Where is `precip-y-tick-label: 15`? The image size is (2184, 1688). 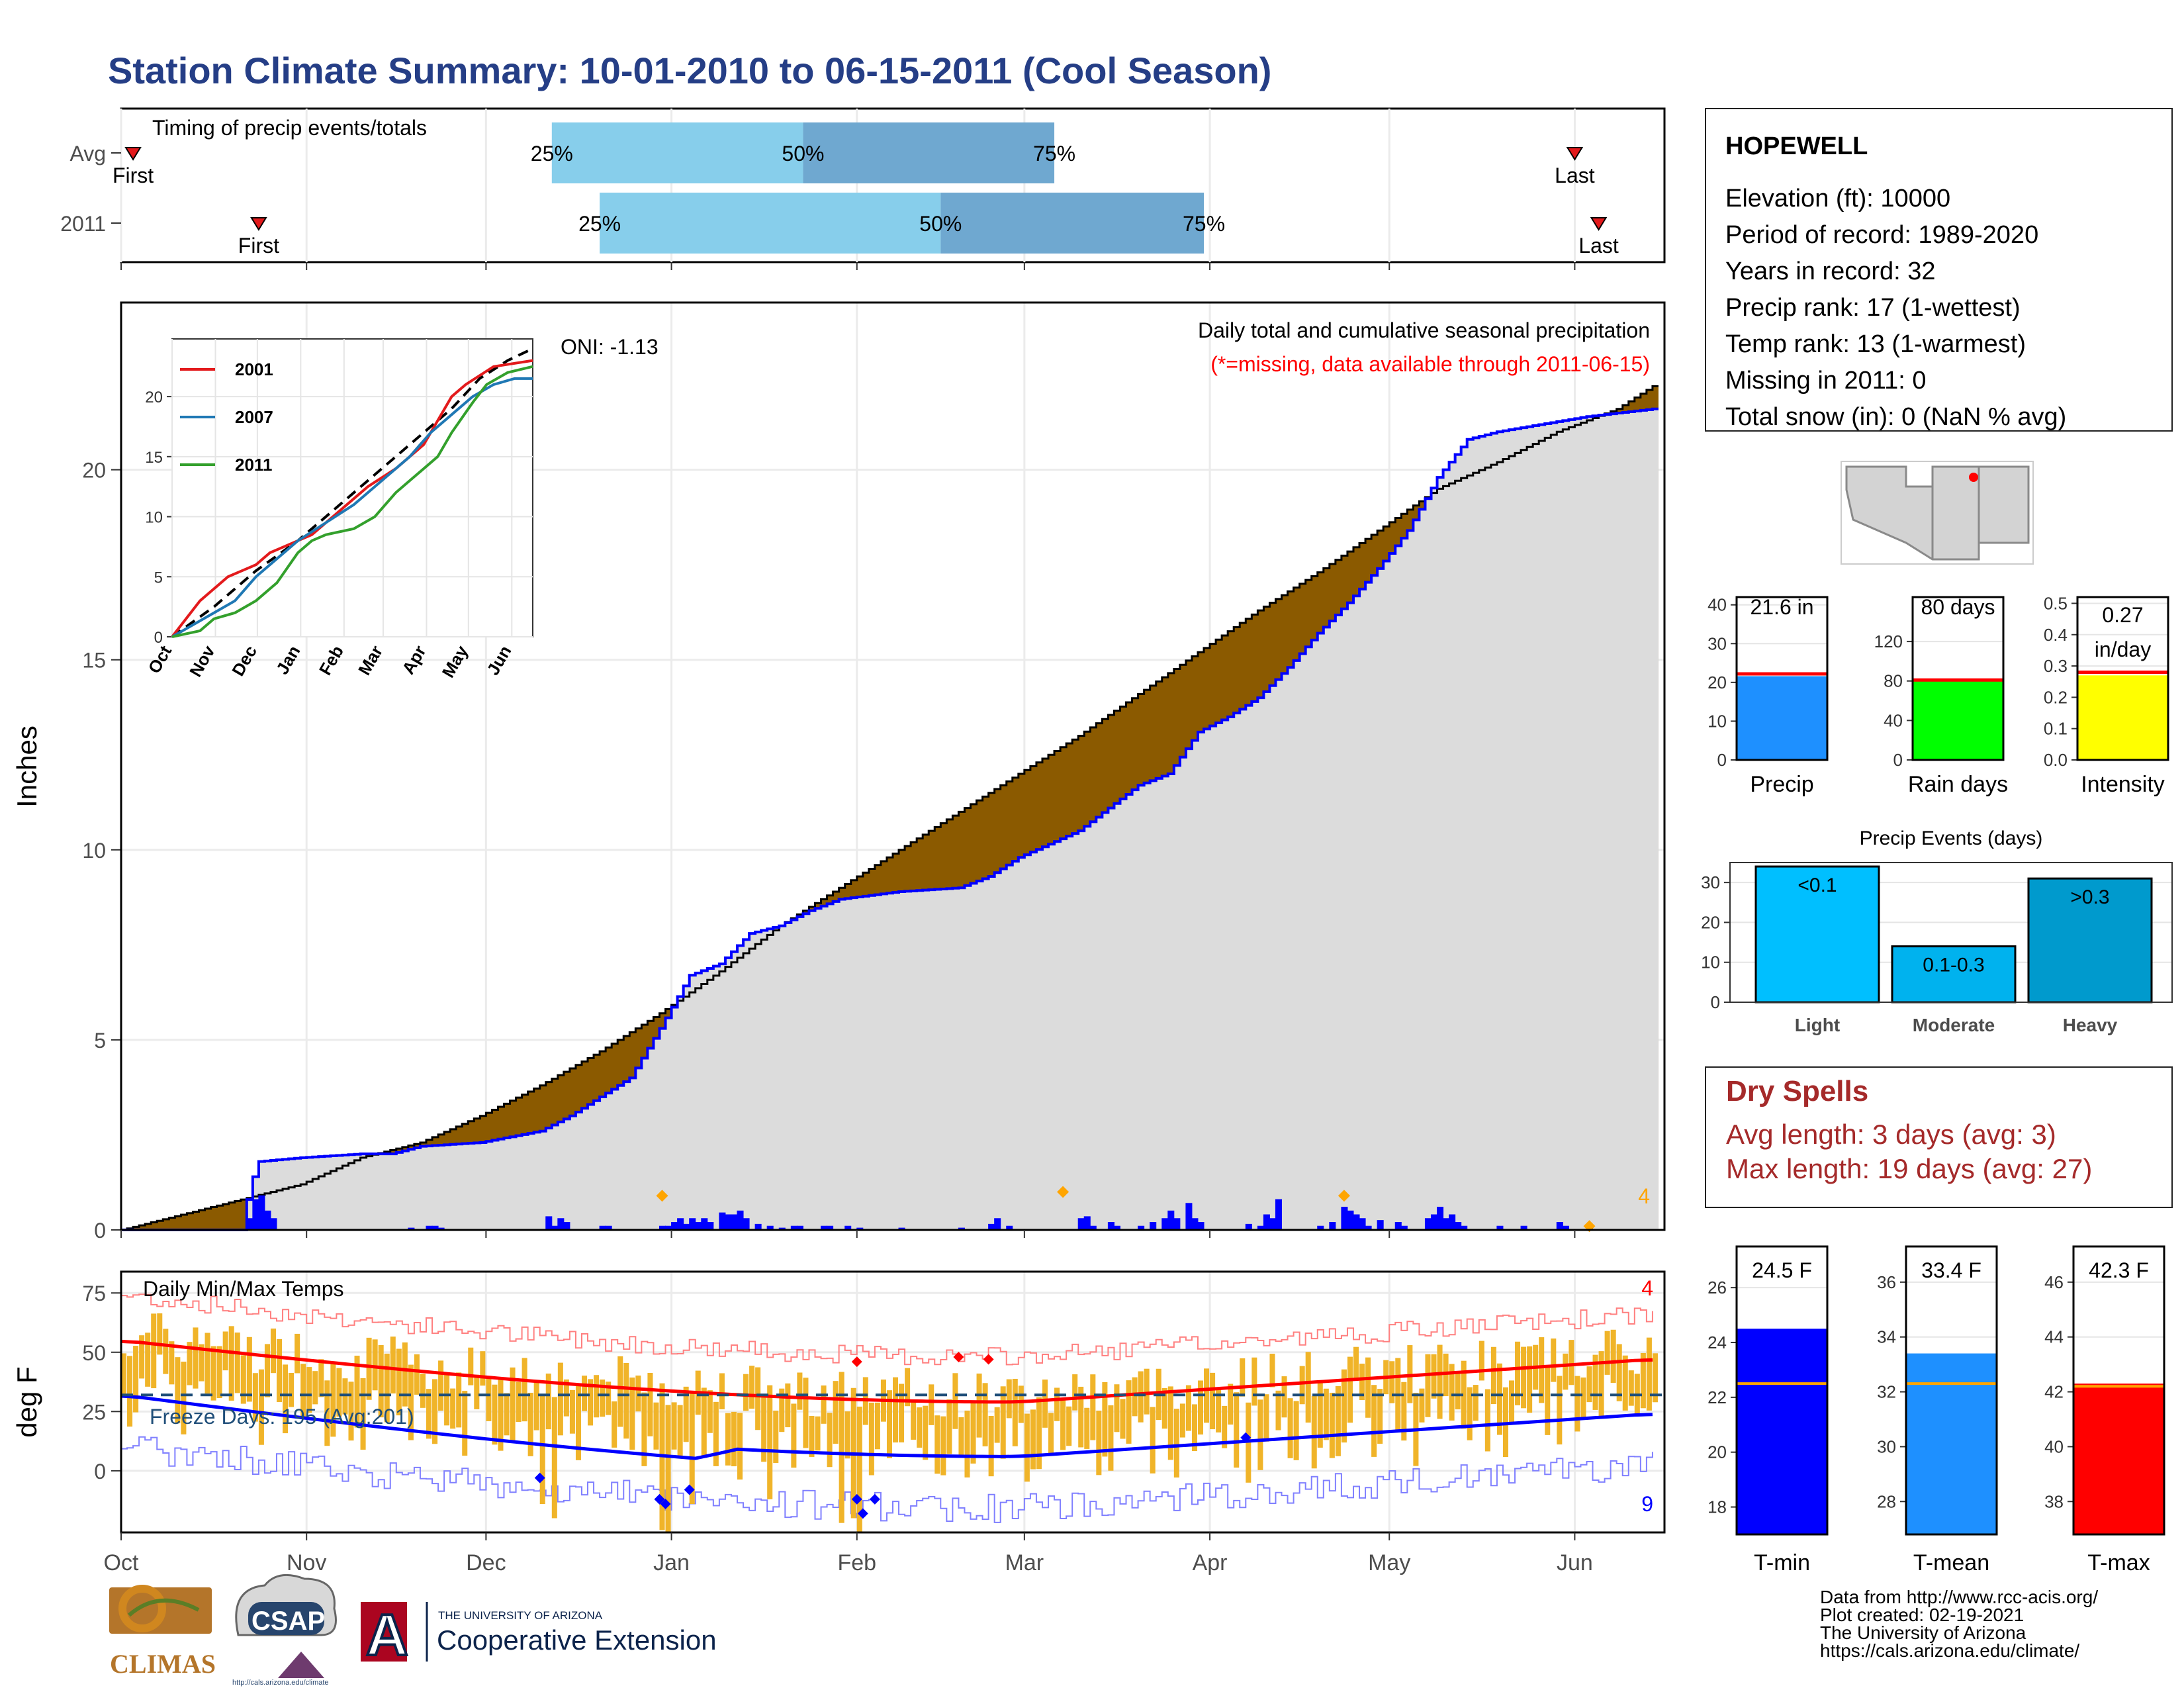 precip-y-tick-label: 15 is located at coordinates (94, 661).